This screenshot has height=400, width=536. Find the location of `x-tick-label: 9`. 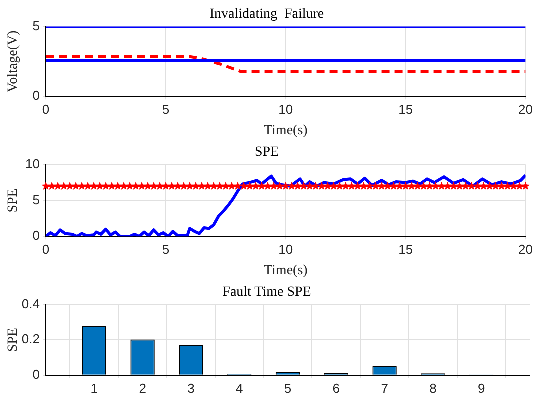

x-tick-label: 9 is located at coordinates (482, 388).